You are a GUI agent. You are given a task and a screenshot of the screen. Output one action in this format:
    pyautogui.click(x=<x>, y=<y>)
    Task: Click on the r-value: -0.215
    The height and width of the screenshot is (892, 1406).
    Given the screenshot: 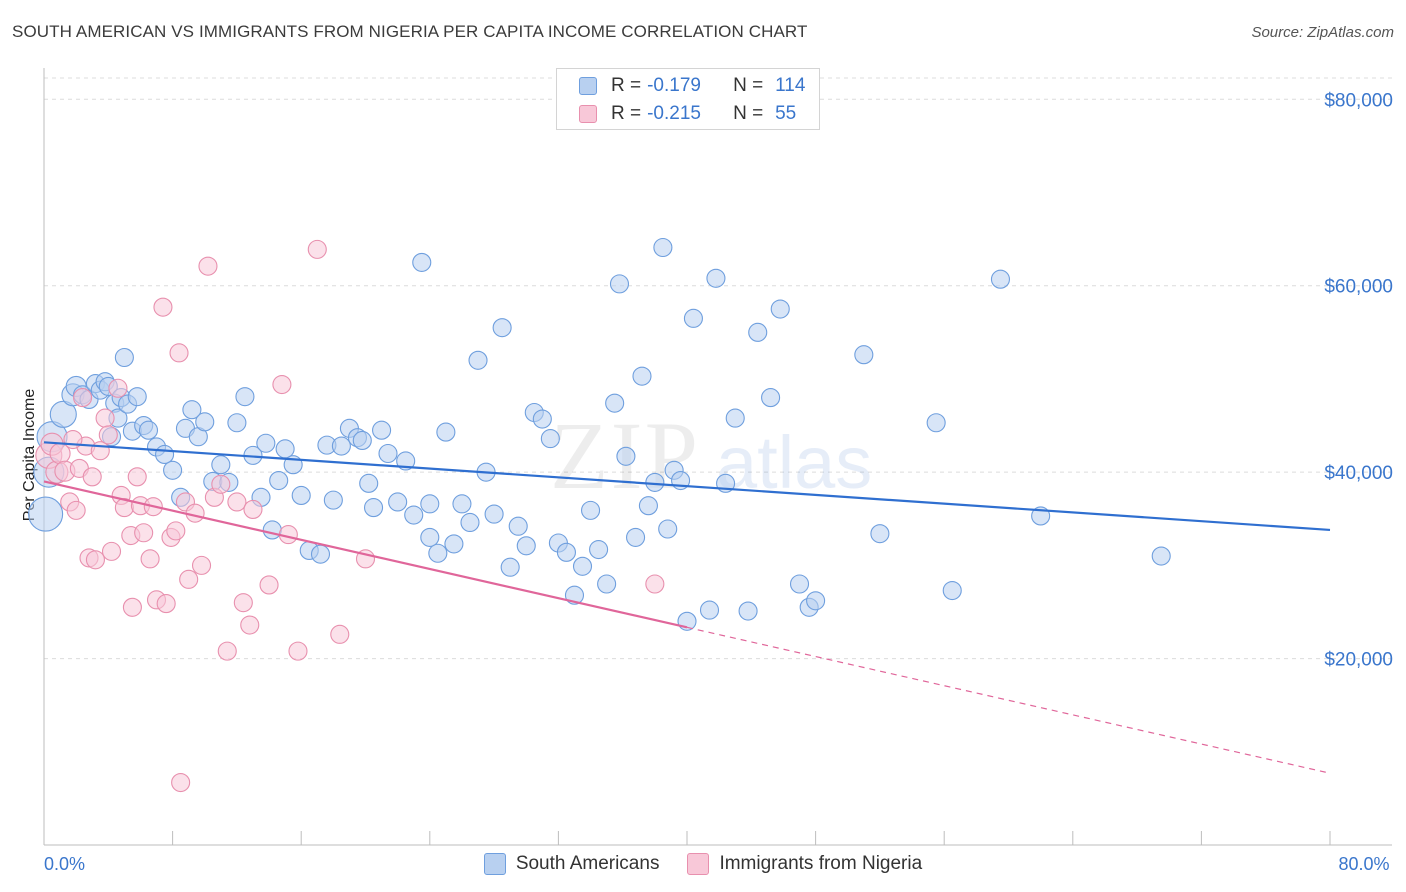 What is the action you would take?
    pyautogui.click(x=674, y=113)
    